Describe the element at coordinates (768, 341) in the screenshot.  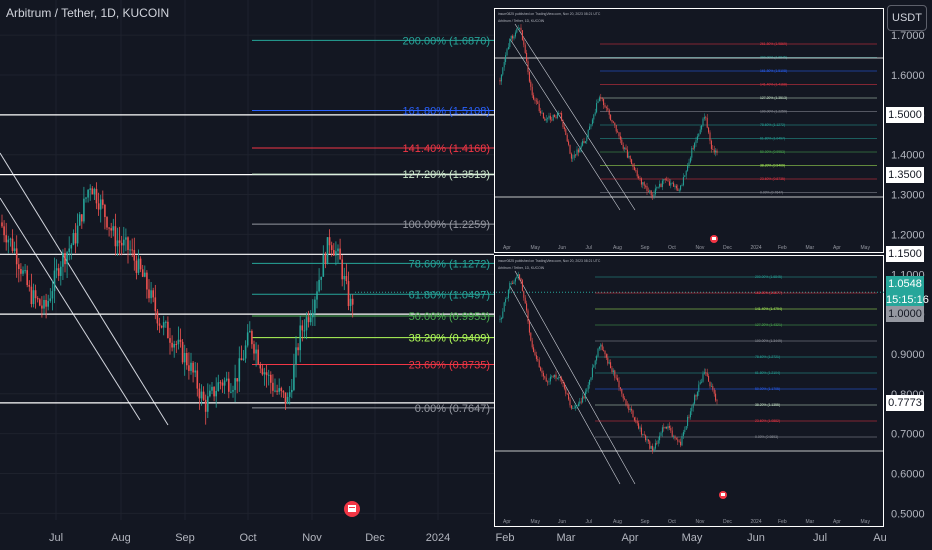
I see `fib-label: 100.00% (1.3449)` at that location.